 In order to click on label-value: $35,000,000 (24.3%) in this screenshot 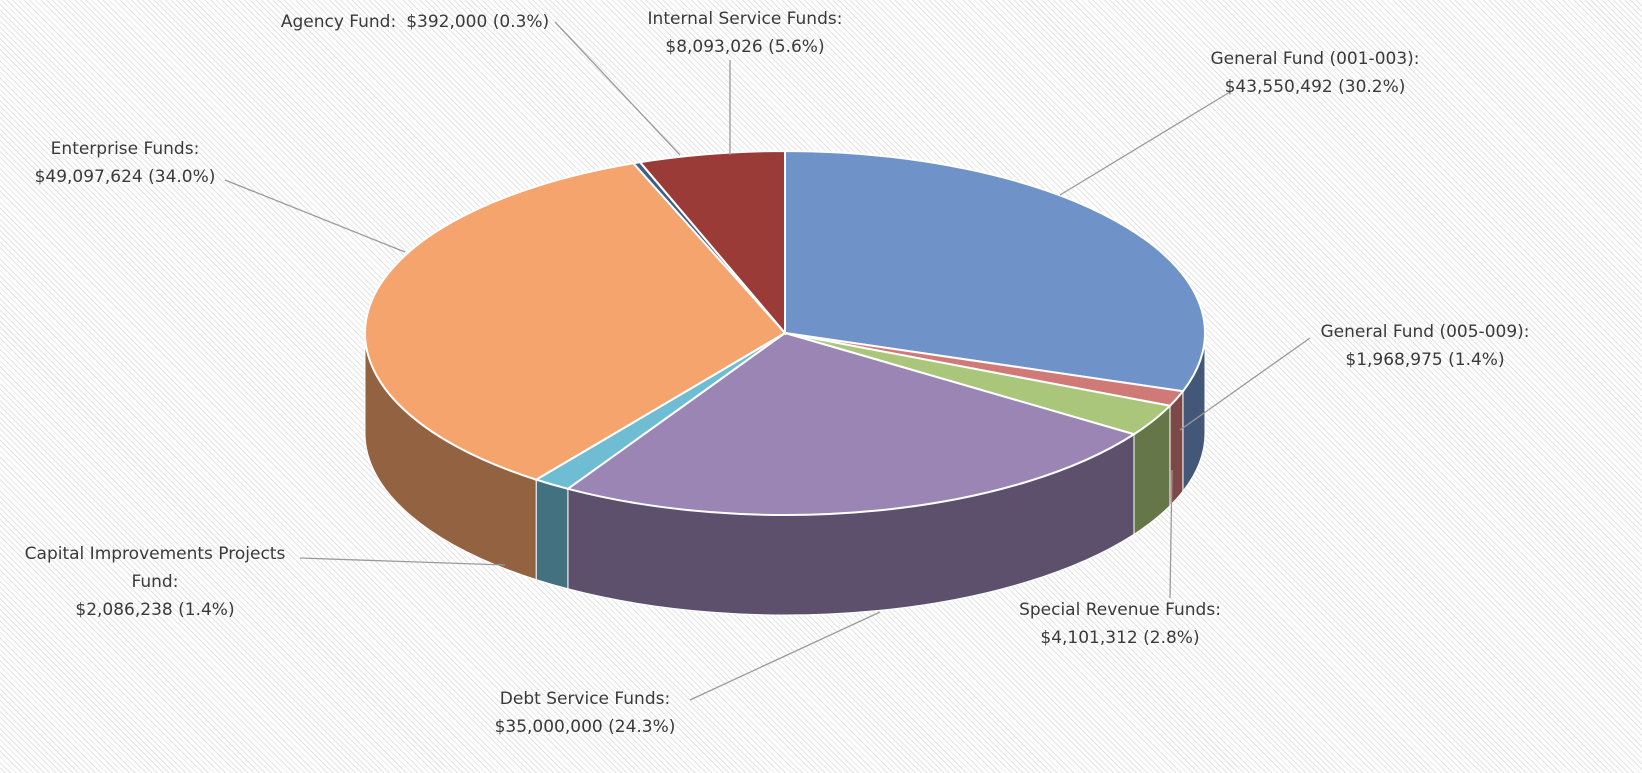, I will do `click(585, 727)`.